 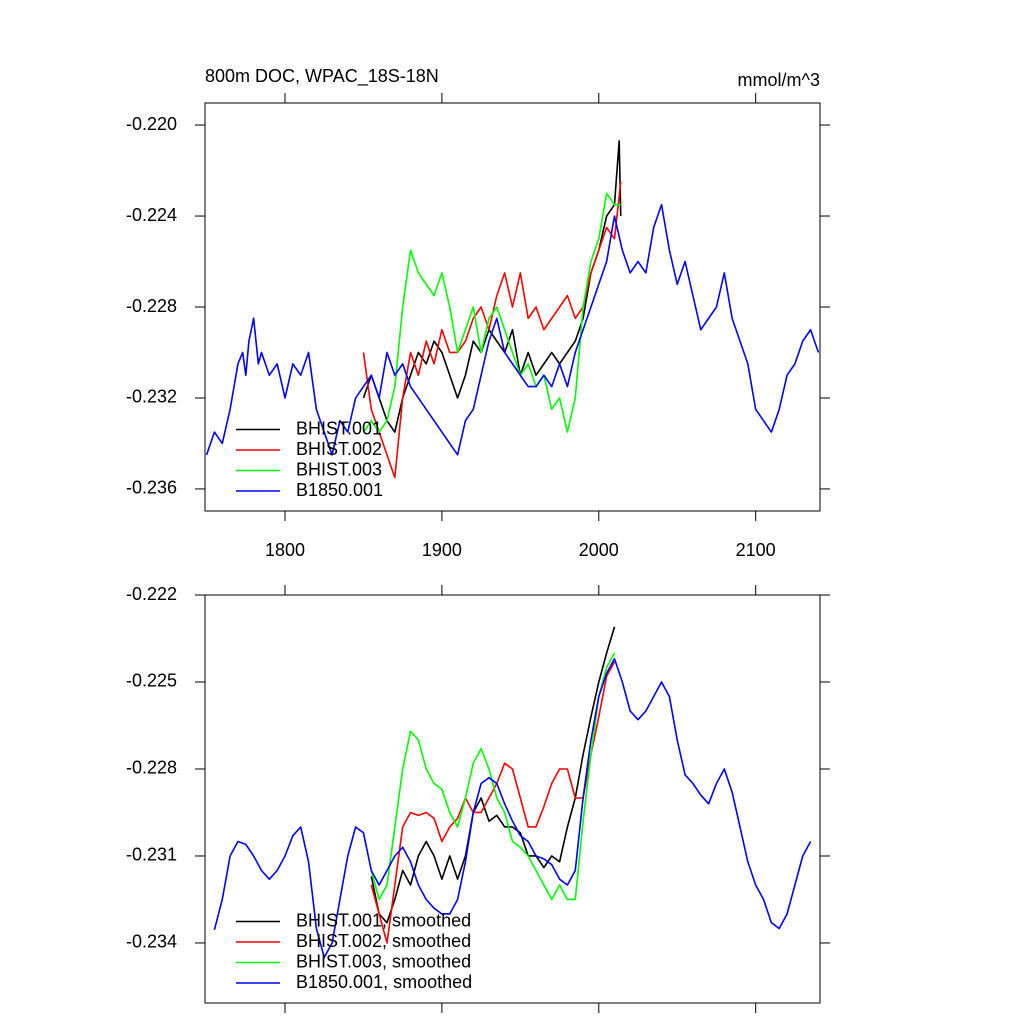 What do you see at coordinates (779, 80) in the screenshot?
I see `units-label: mmol/m^3` at bounding box center [779, 80].